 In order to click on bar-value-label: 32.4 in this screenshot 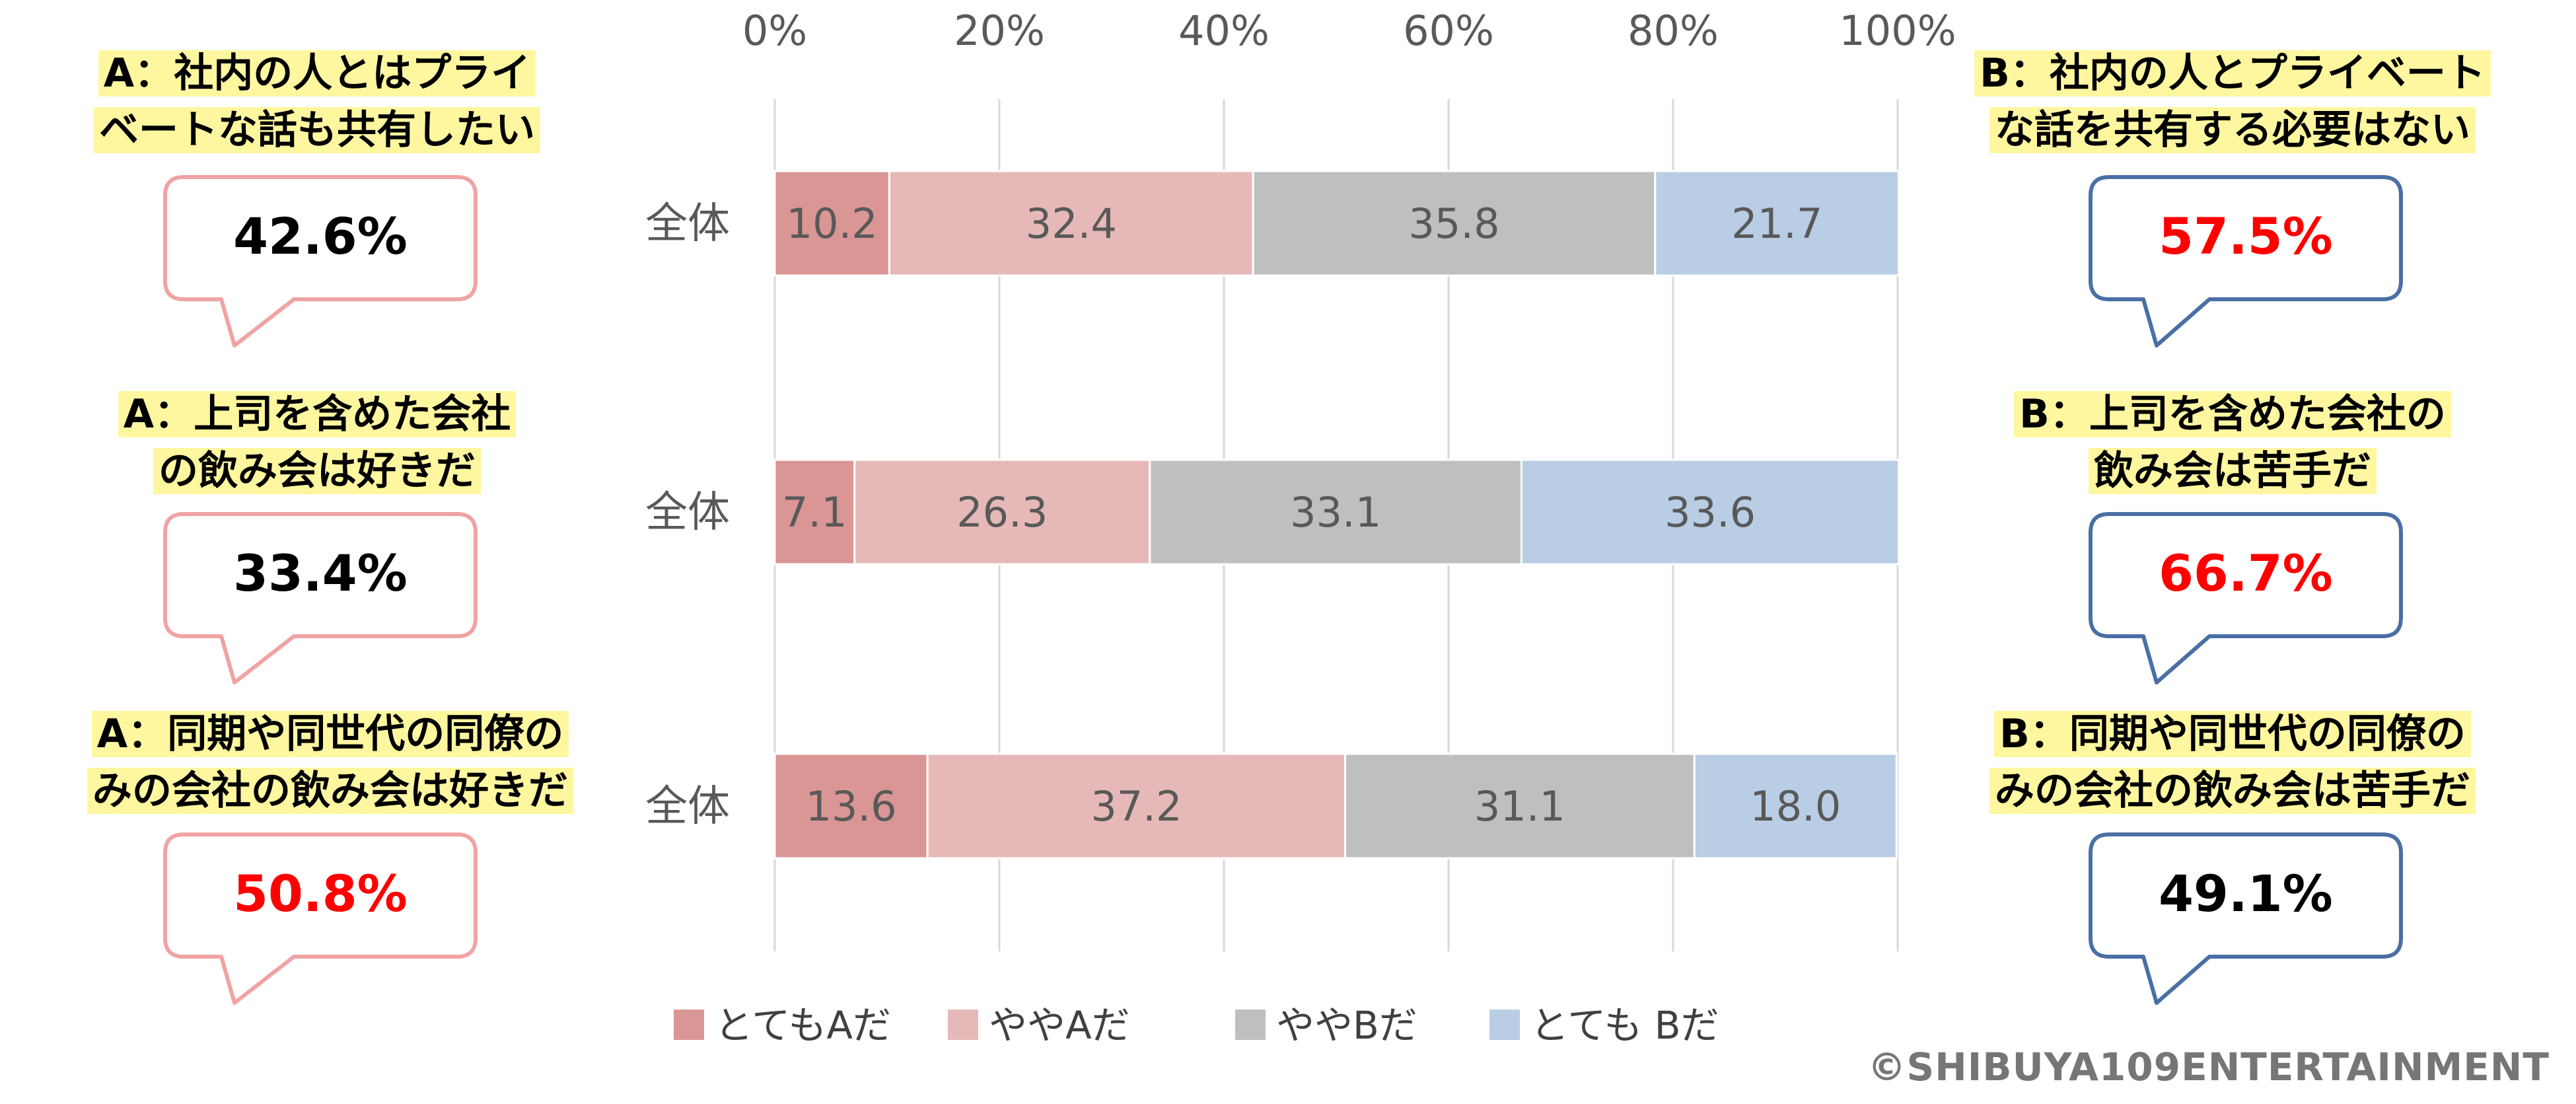, I will do `click(1071, 224)`.